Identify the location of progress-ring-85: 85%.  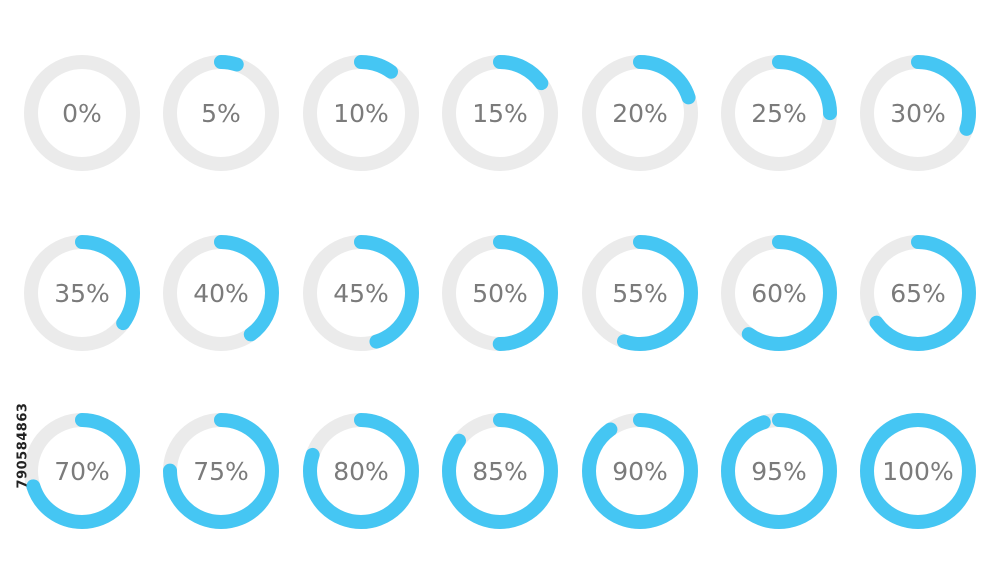
(500, 471).